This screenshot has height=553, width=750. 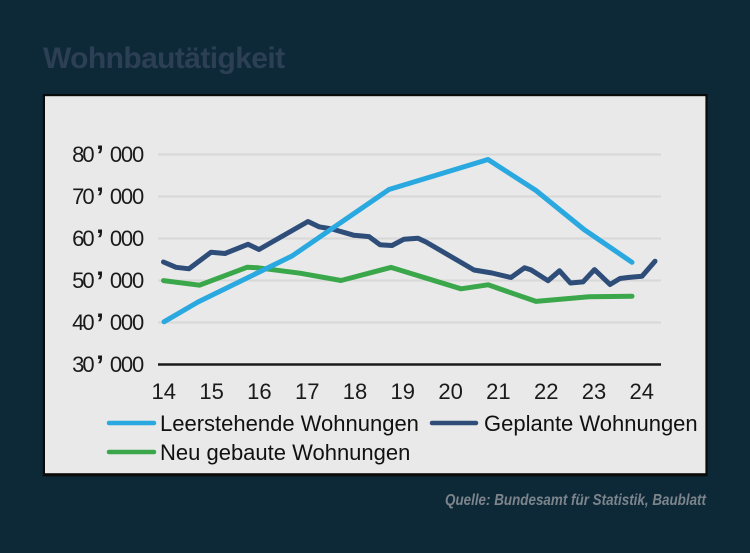 I want to click on svg-text: 20, so click(x=450, y=391).